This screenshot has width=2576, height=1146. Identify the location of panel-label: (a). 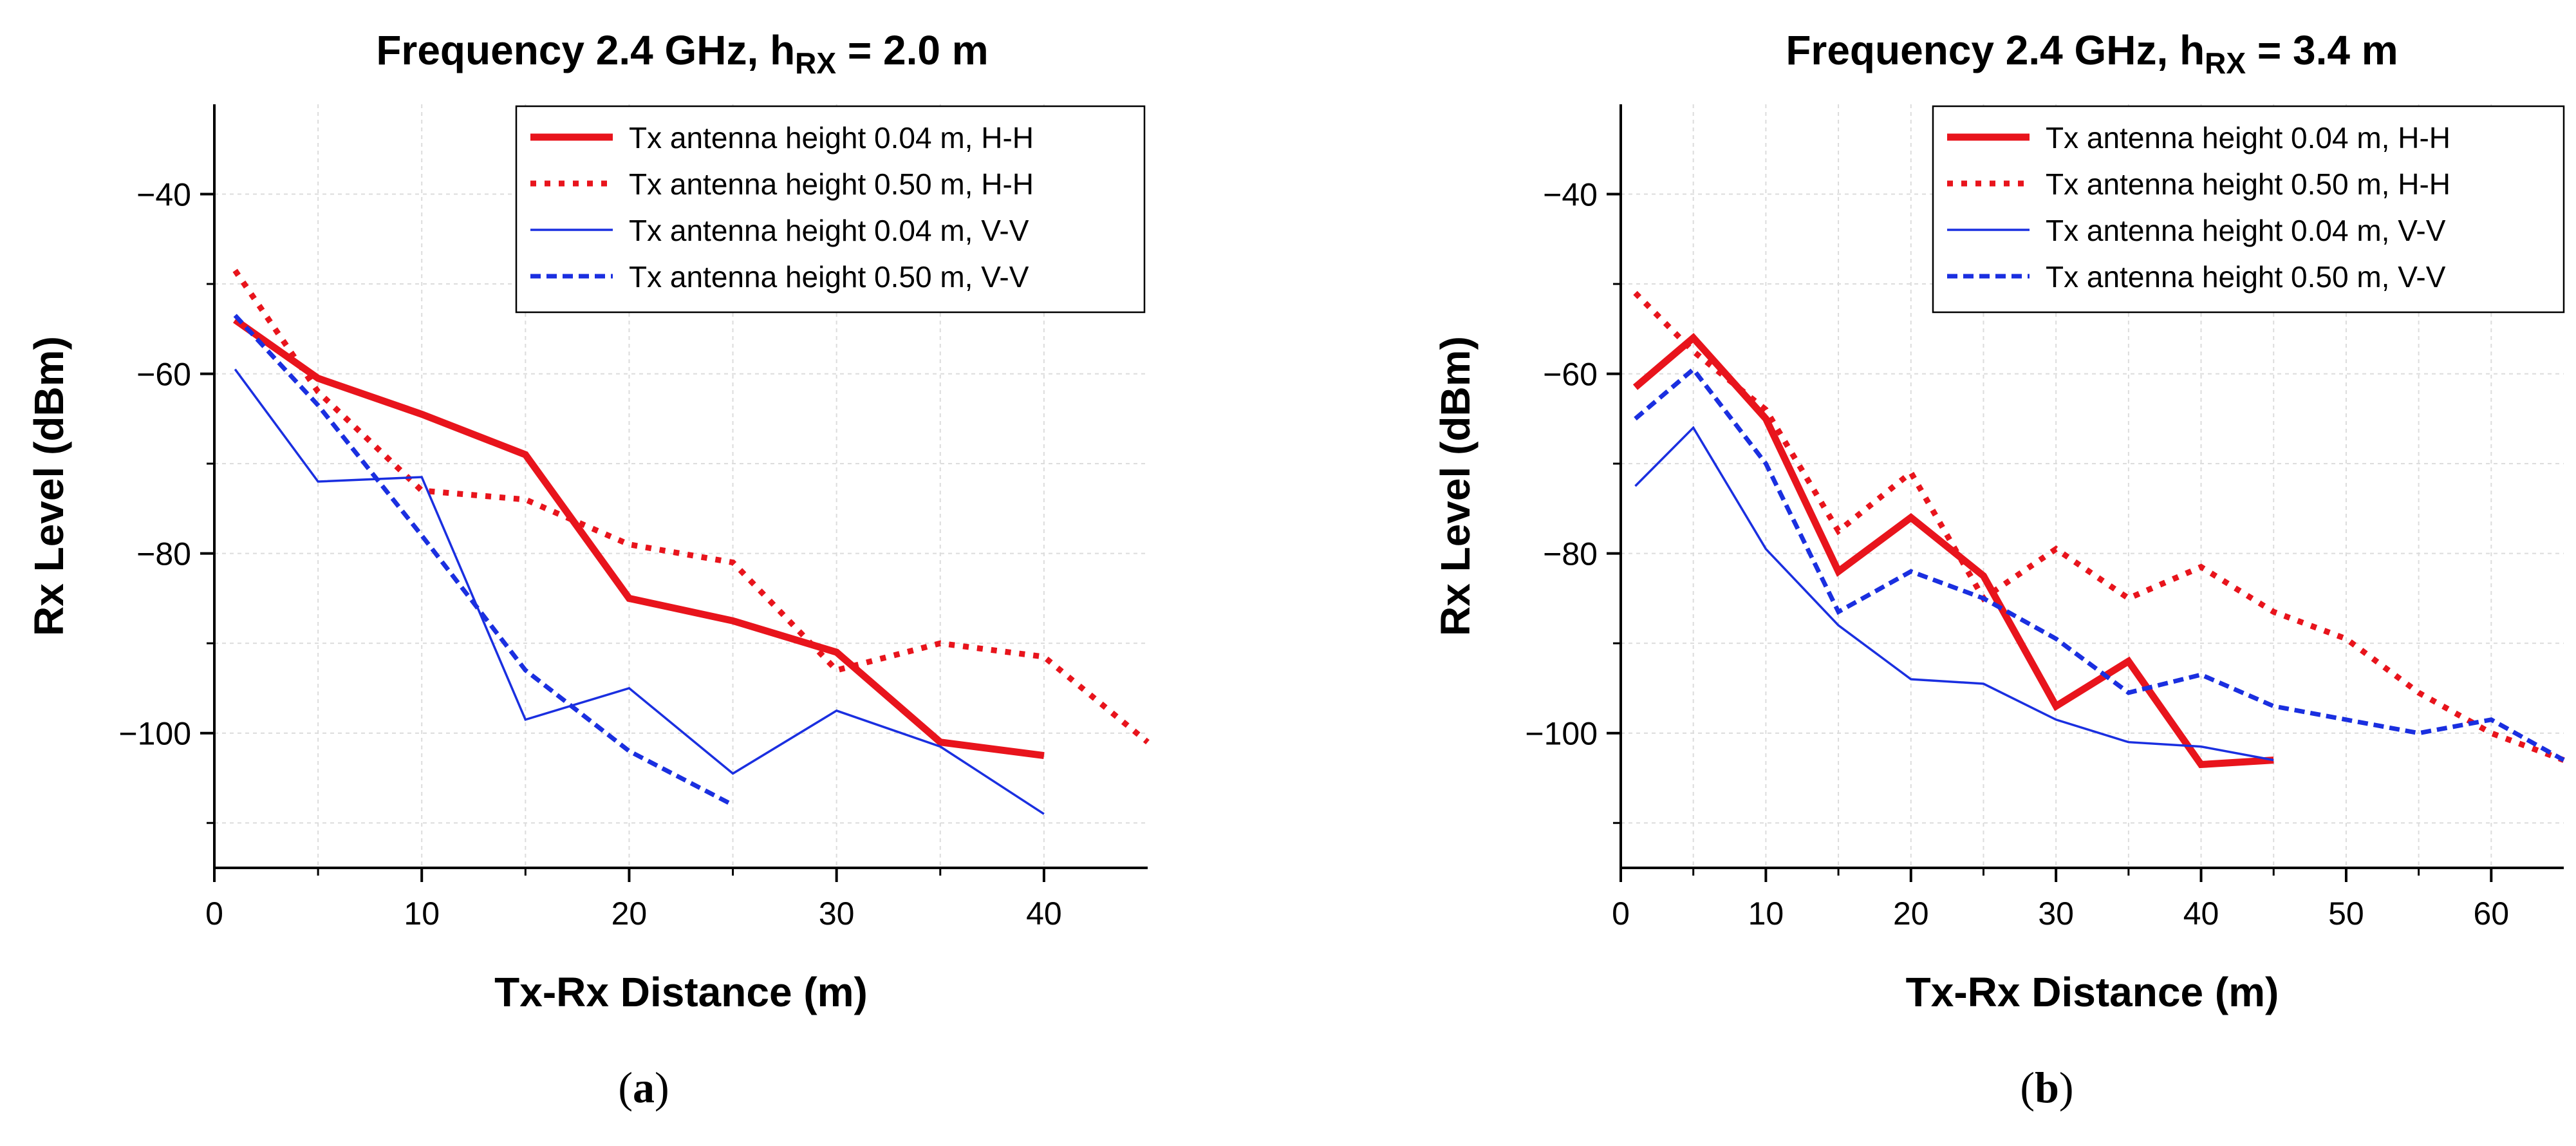
(643, 1087).